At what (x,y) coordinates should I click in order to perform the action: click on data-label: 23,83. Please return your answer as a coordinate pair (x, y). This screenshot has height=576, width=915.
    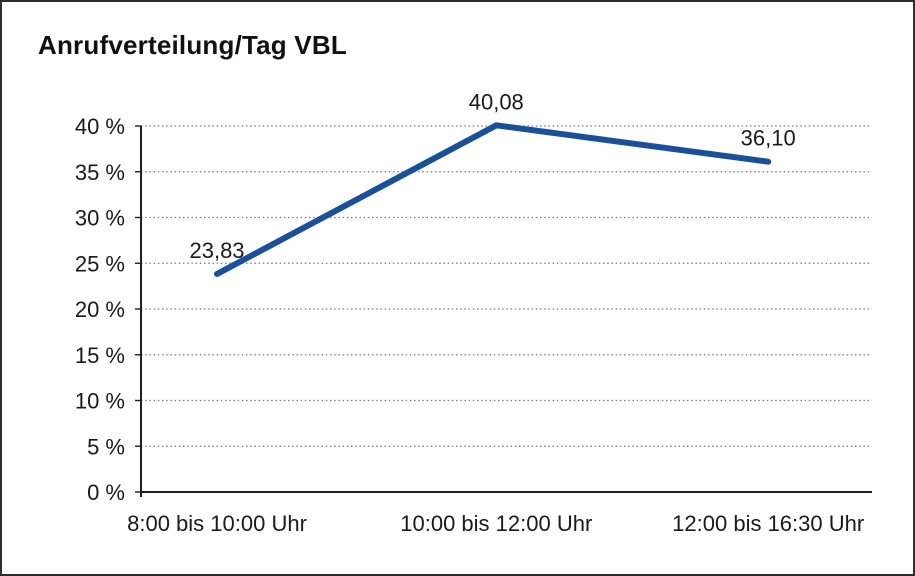
    Looking at the image, I should click on (216, 250).